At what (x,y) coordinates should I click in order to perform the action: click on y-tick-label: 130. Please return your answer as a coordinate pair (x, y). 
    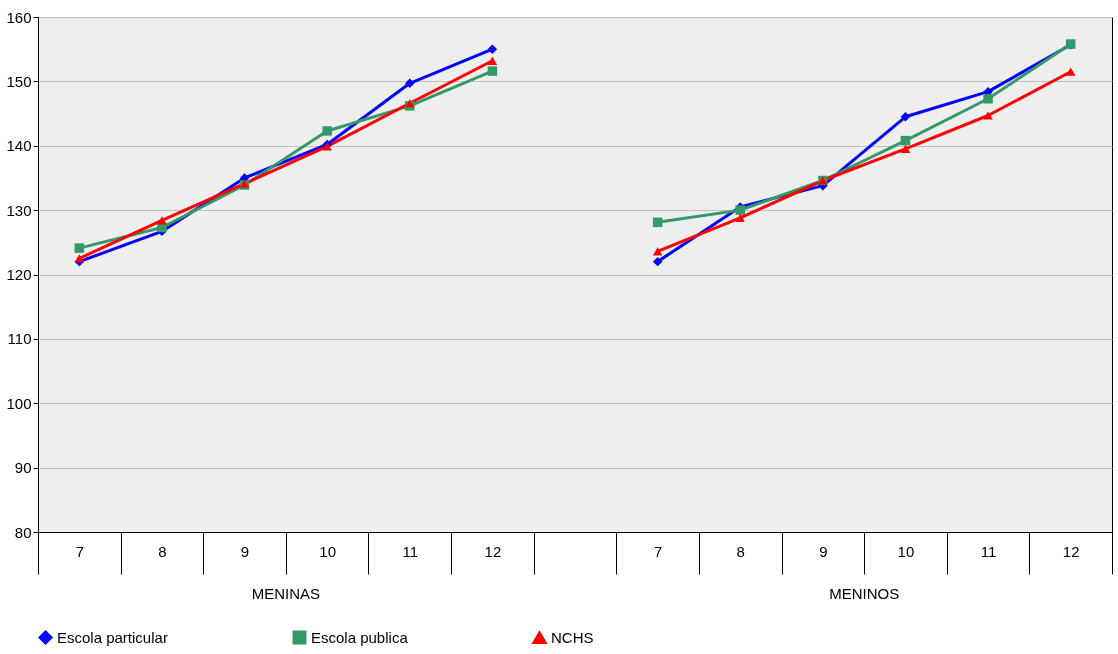
    Looking at the image, I should click on (19, 210).